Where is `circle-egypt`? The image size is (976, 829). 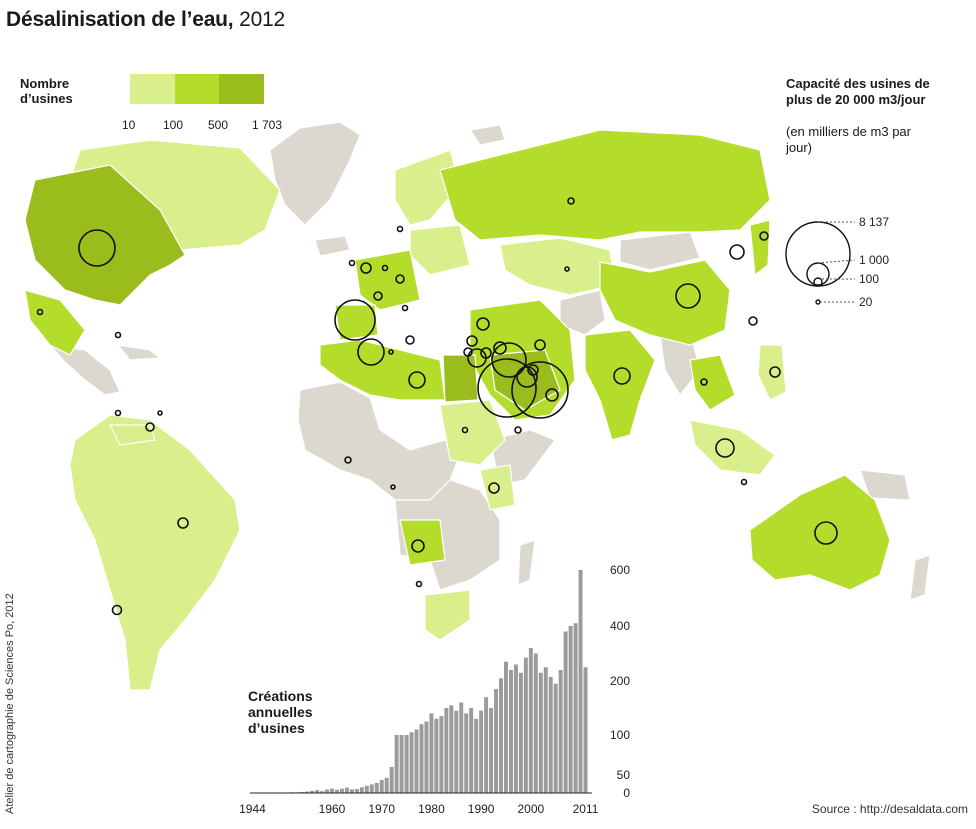 circle-egypt is located at coordinates (468, 352).